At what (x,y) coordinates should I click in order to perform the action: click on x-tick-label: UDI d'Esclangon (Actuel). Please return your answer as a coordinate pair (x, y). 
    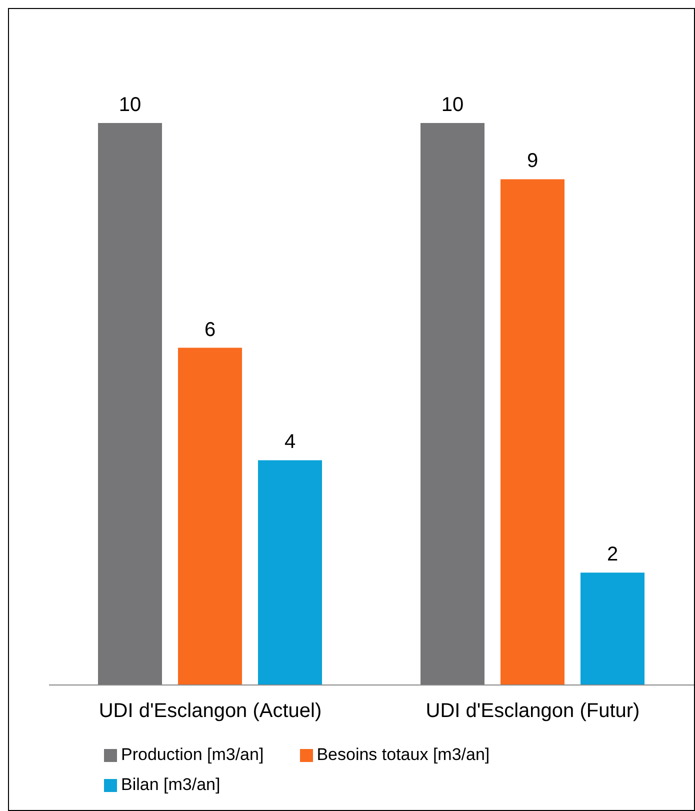
    Looking at the image, I should click on (210, 711).